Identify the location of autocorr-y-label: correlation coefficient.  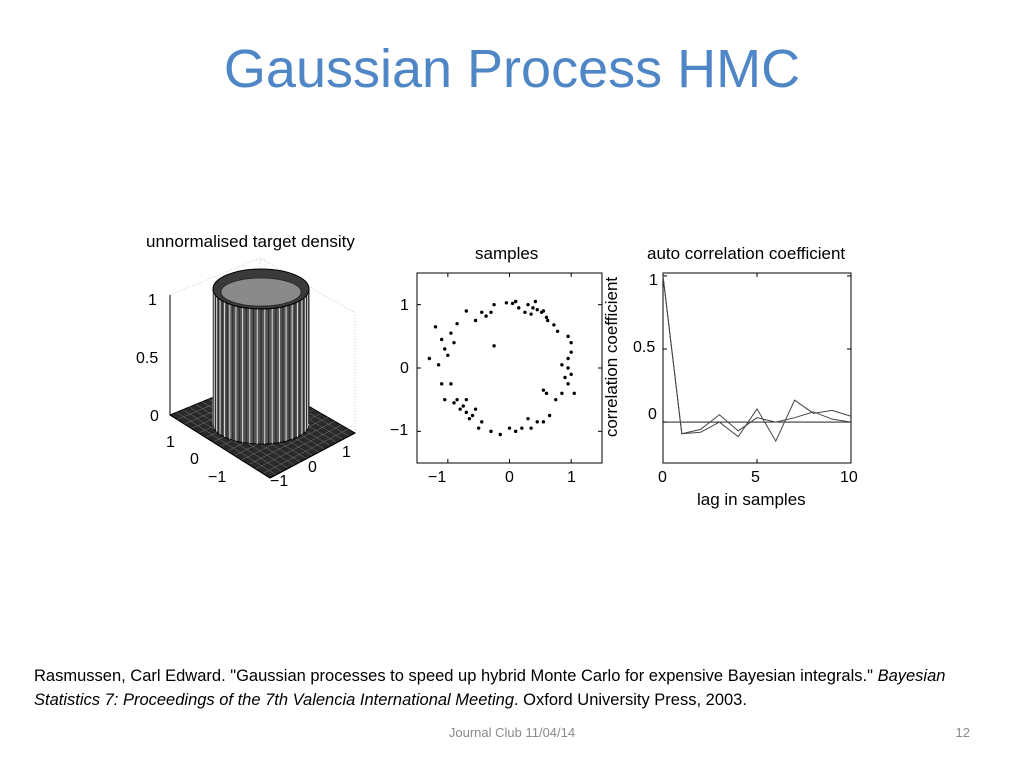
(612, 357).